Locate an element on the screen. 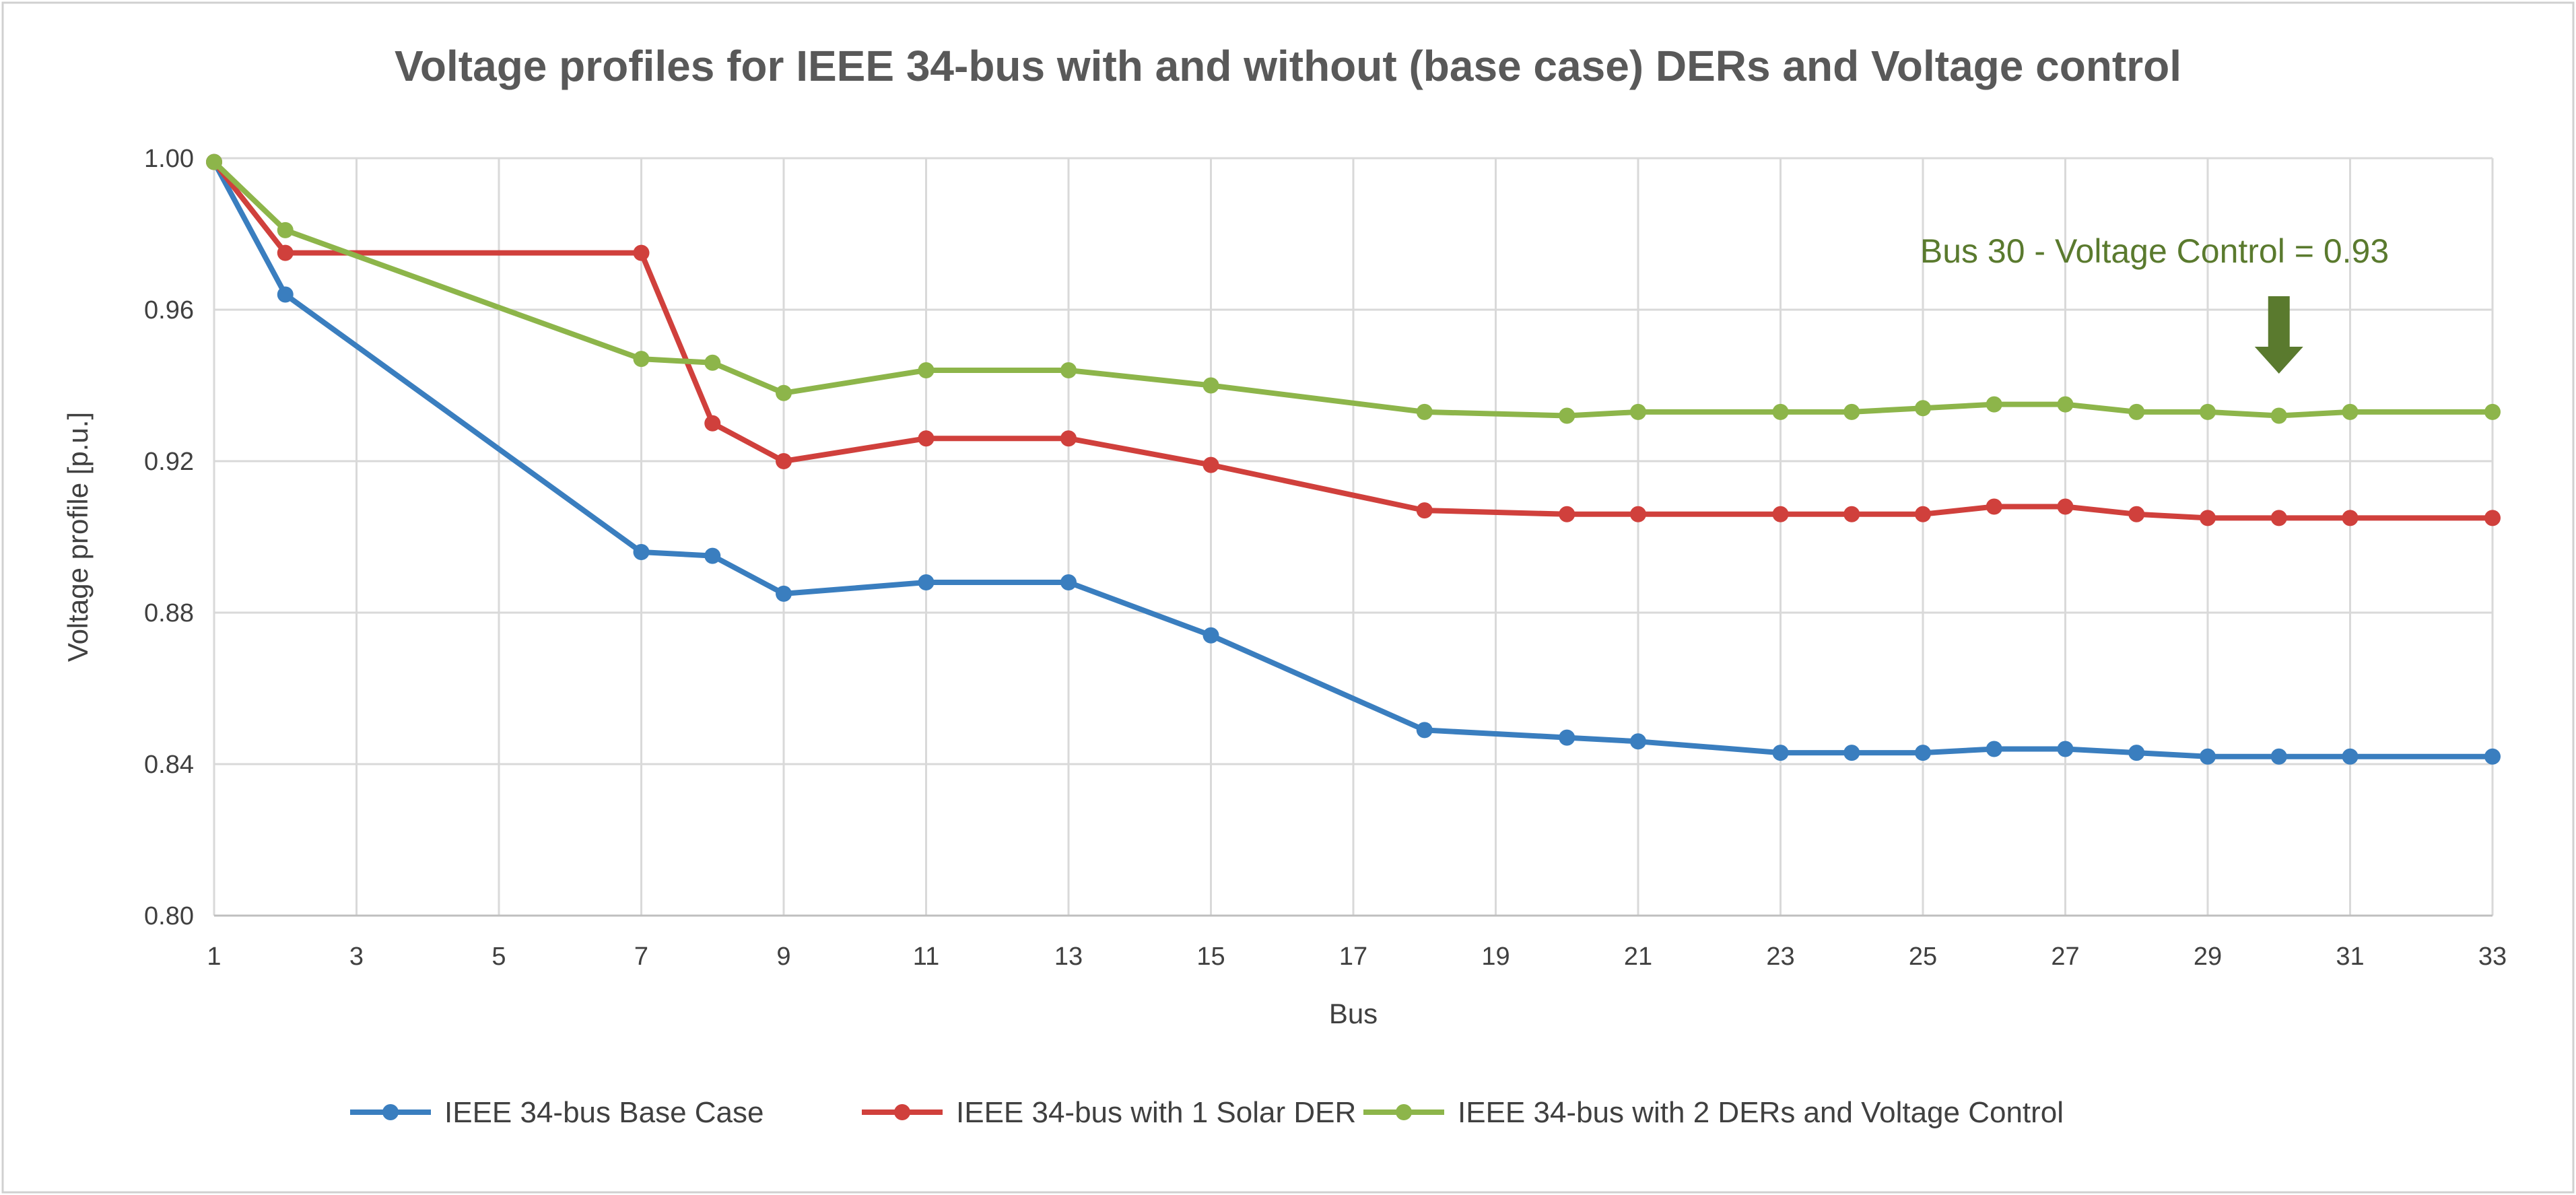  y-tick-label: 0.80 is located at coordinates (169, 916).